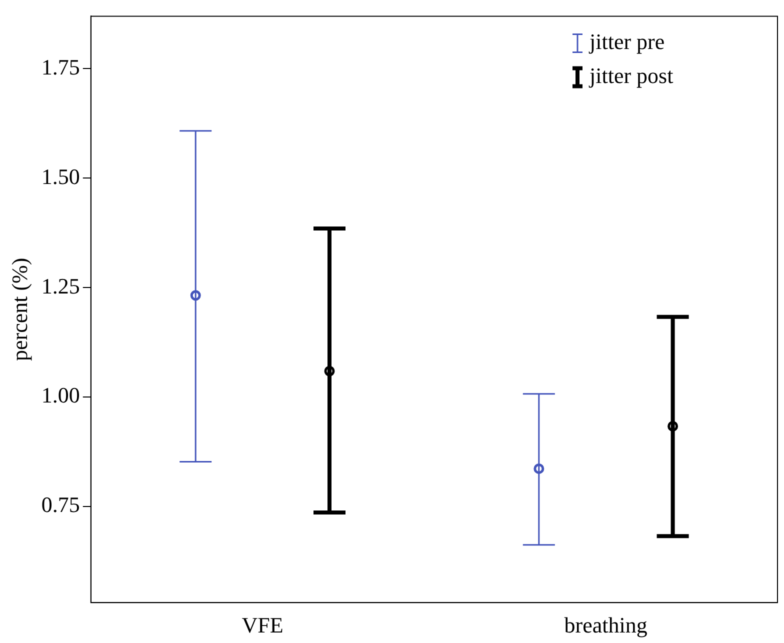 Image resolution: width=784 pixels, height=643 pixels. What do you see at coordinates (60, 395) in the screenshot?
I see `y-tick-label: 1.00` at bounding box center [60, 395].